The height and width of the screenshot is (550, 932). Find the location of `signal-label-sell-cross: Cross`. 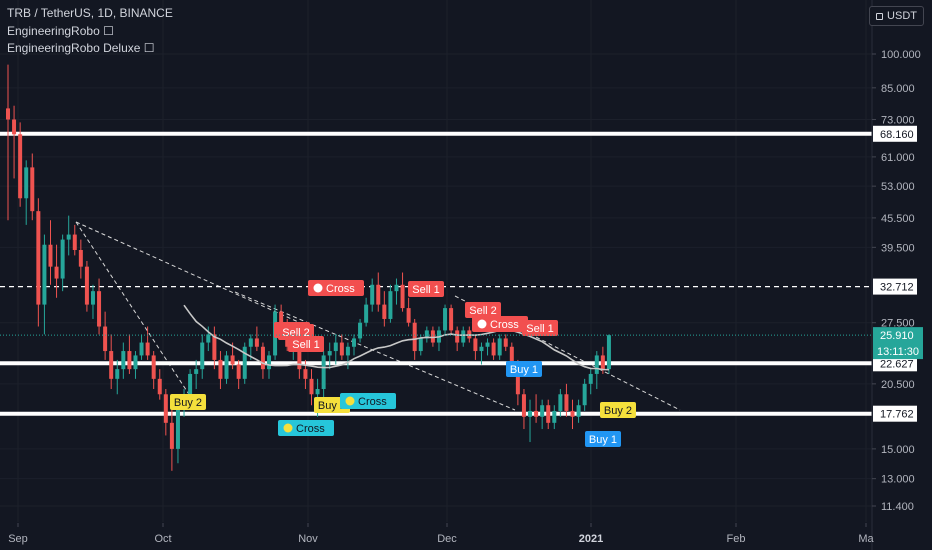

signal-label-sell-cross: Cross is located at coordinates (336, 288).